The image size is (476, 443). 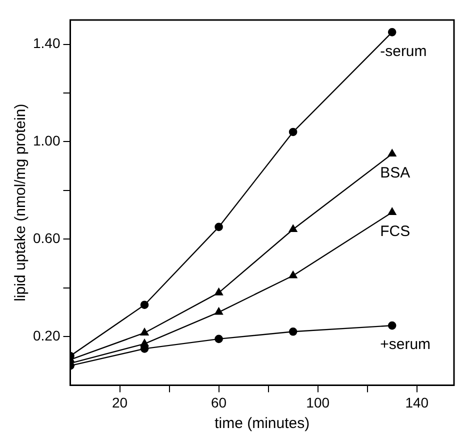 What do you see at coordinates (405, 345) in the screenshot?
I see `series-label: +serum` at bounding box center [405, 345].